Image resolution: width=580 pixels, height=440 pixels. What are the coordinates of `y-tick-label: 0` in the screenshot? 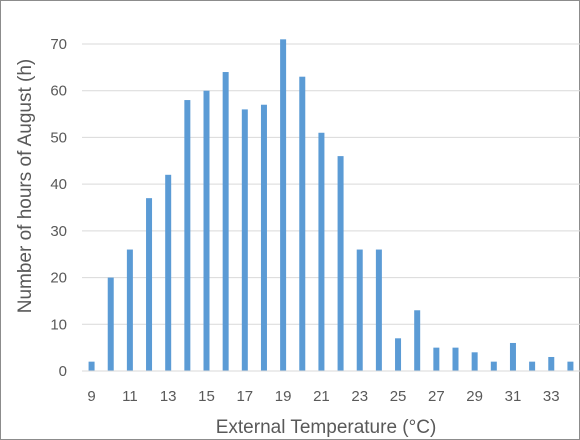 It's located at (63, 371).